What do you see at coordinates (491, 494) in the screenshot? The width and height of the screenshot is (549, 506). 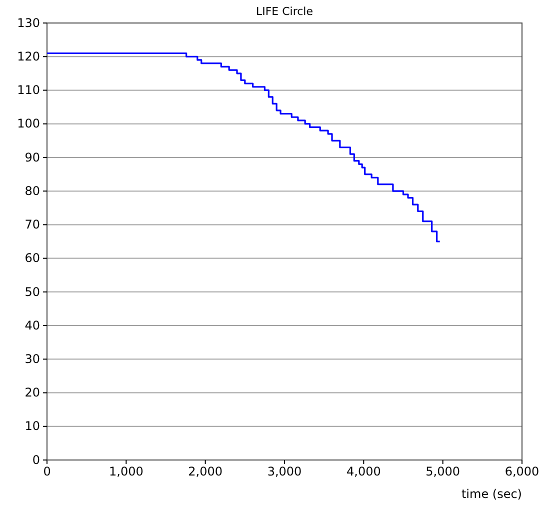 I see `x-axis-title: time (sec)` at bounding box center [491, 494].